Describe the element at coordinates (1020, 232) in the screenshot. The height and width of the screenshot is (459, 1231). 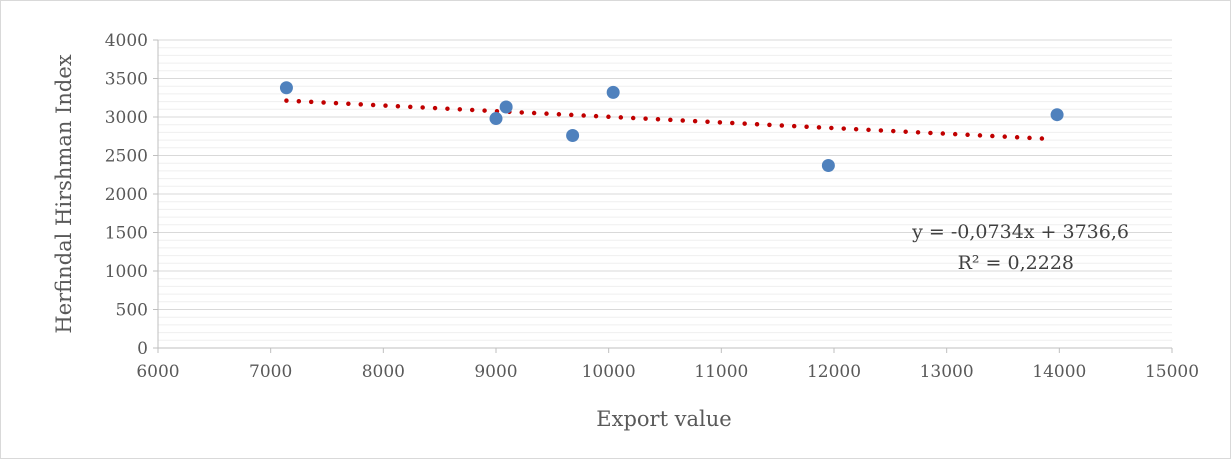
I see `trendline-equation: y = -0,0734x + 3736,6` at that location.